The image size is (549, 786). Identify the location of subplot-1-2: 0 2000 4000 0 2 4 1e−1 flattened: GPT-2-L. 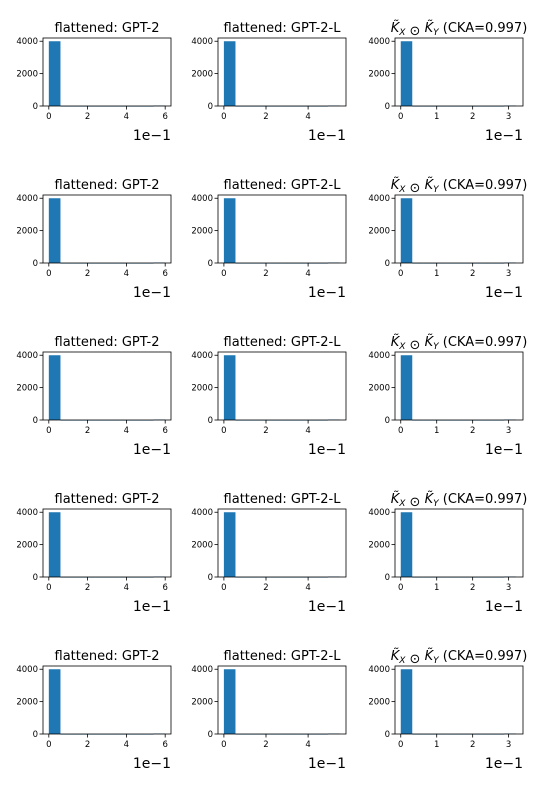
(269, 82).